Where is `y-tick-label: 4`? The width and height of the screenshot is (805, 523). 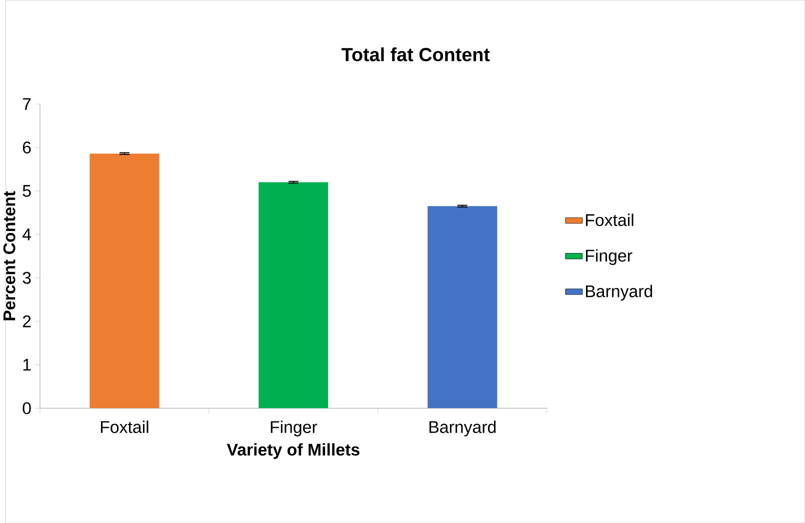 y-tick-label: 4 is located at coordinates (27, 234).